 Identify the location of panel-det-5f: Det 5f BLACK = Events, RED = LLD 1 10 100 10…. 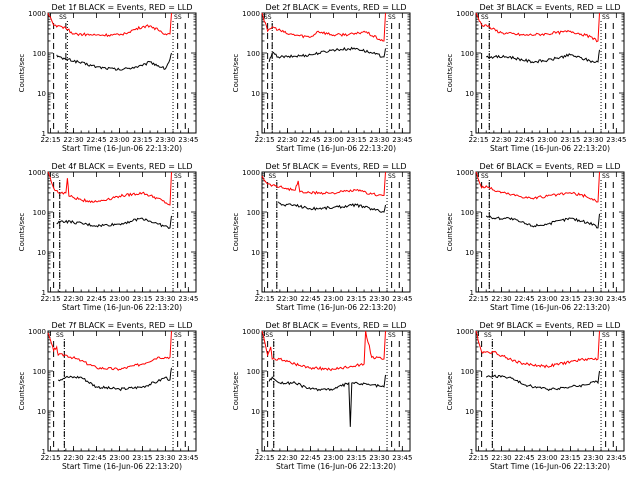
(322, 237).